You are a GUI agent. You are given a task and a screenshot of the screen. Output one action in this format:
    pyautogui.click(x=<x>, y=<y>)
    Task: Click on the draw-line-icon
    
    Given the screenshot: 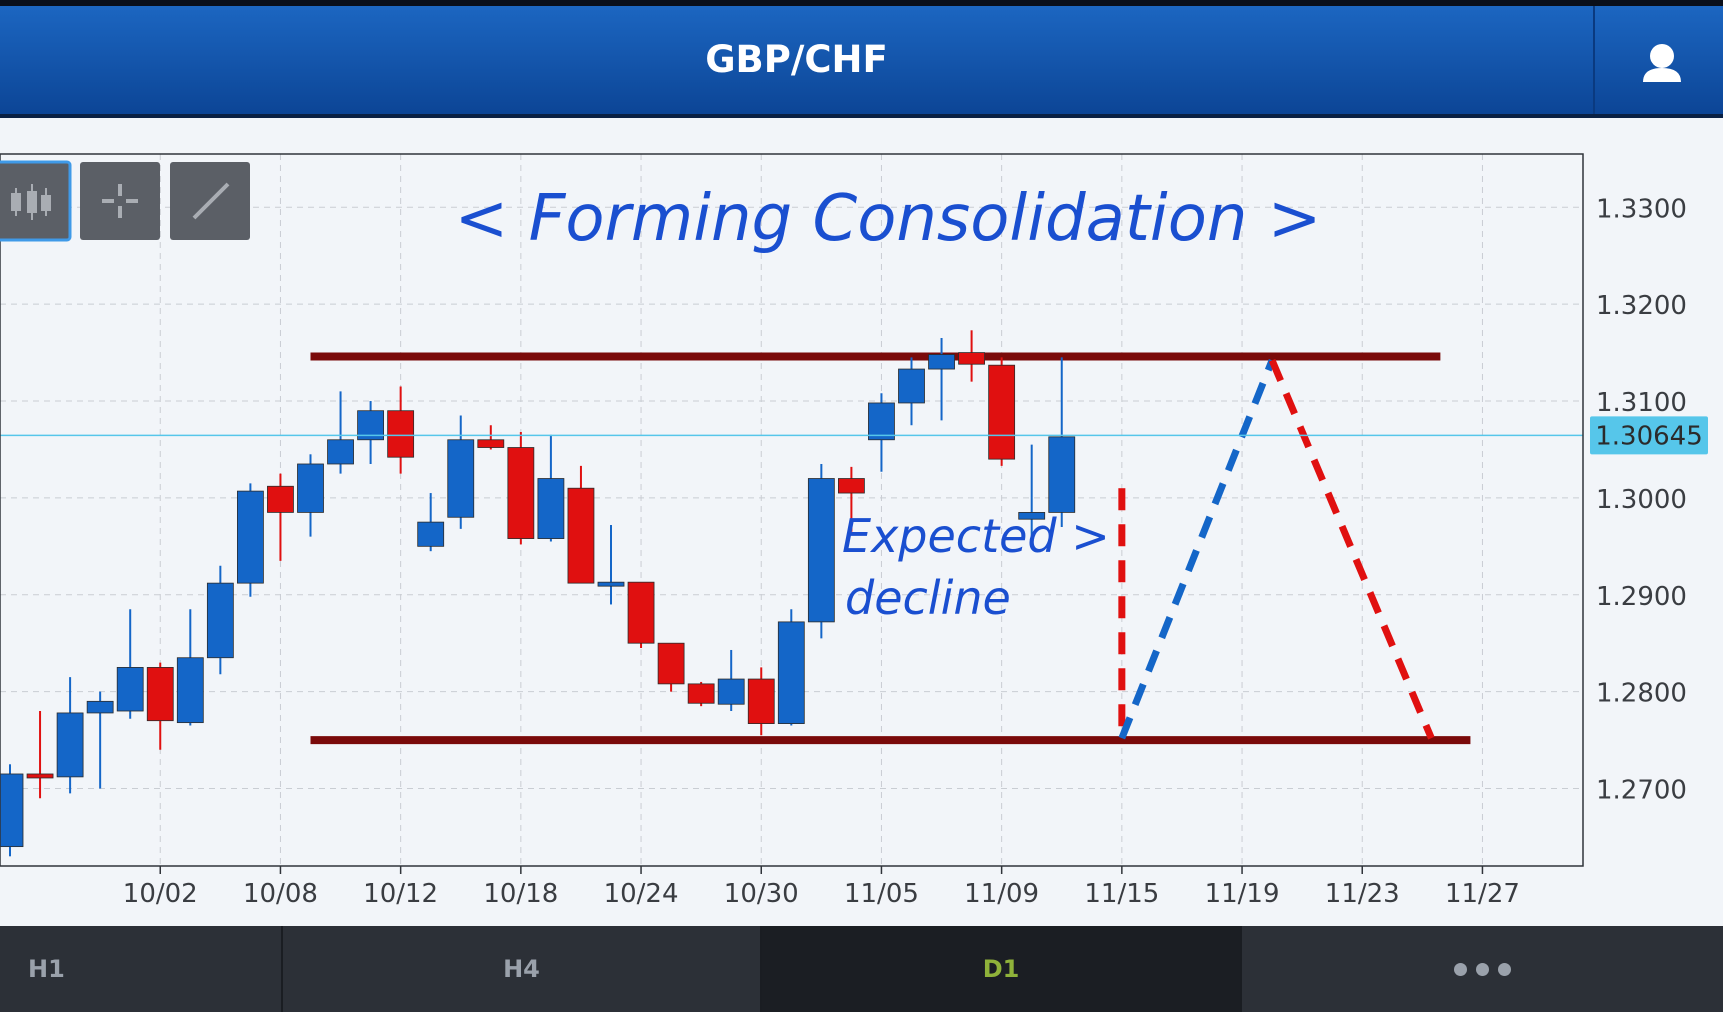 What is the action you would take?
    pyautogui.click(x=211, y=201)
    